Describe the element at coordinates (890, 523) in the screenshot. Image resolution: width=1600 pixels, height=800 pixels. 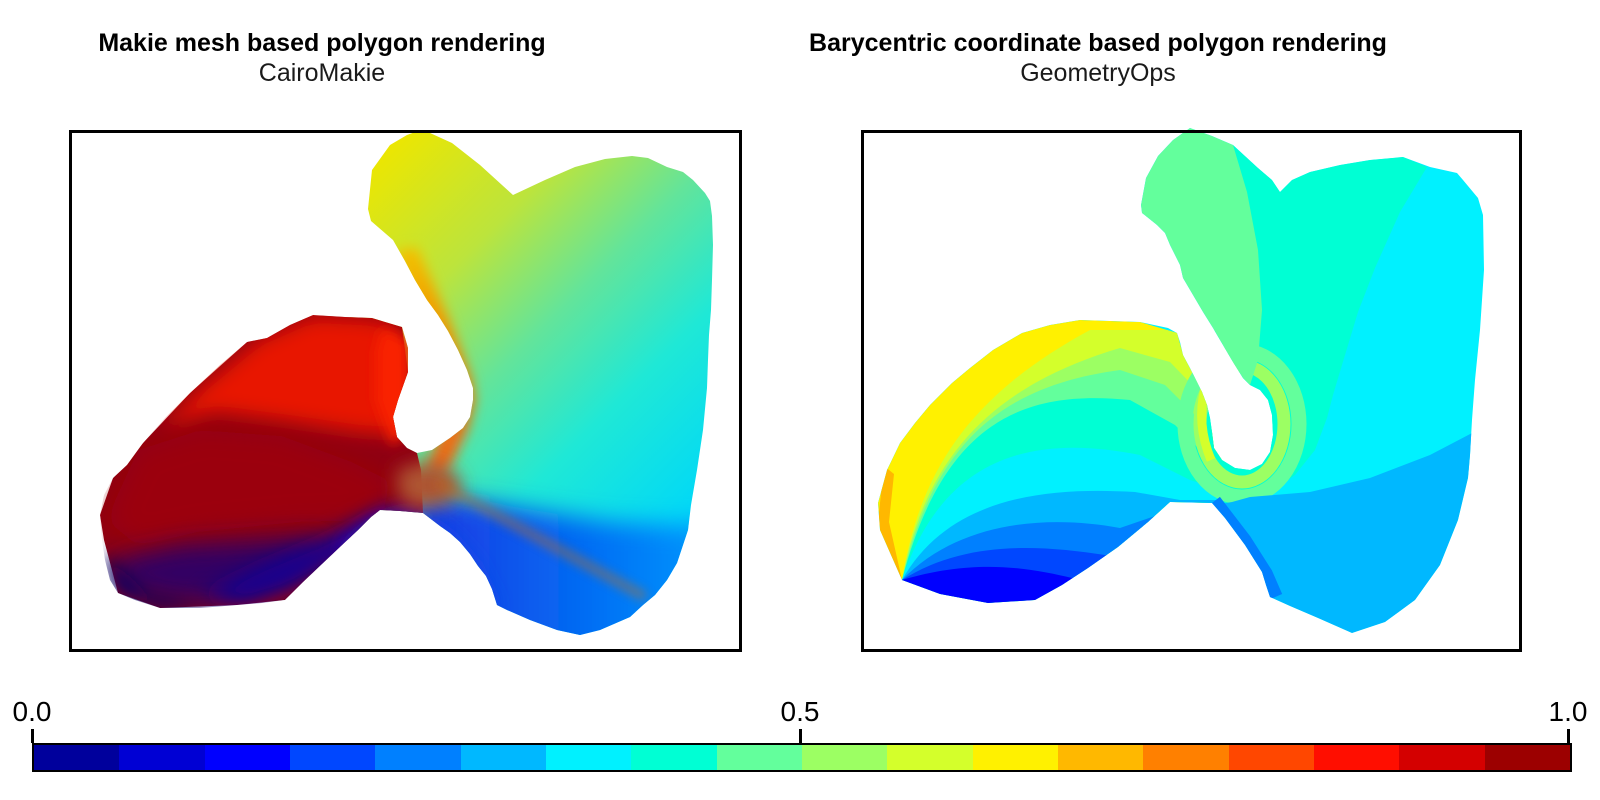
I see `fan-band-13-sliver` at that location.